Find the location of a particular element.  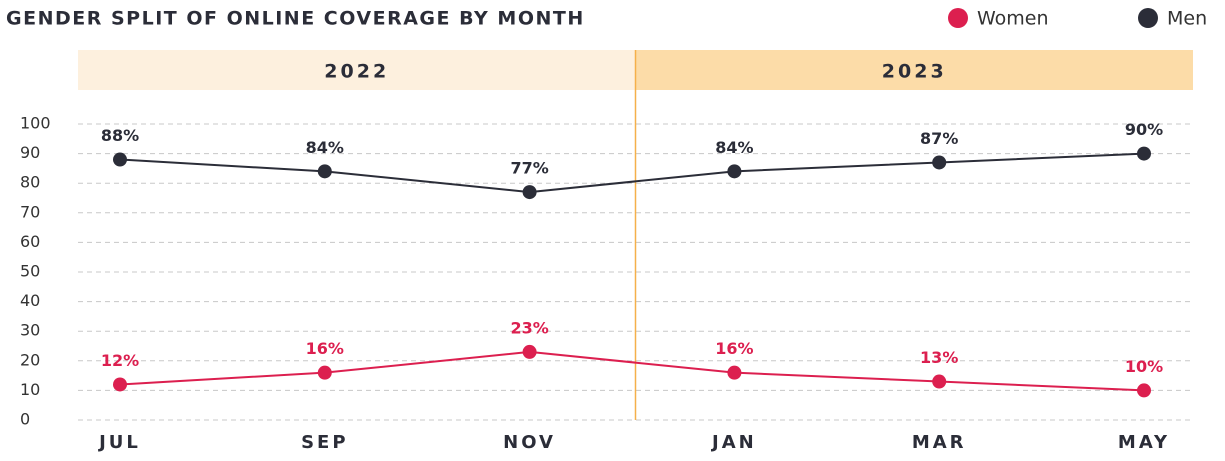

y-tick-label: 20 is located at coordinates (30, 359).